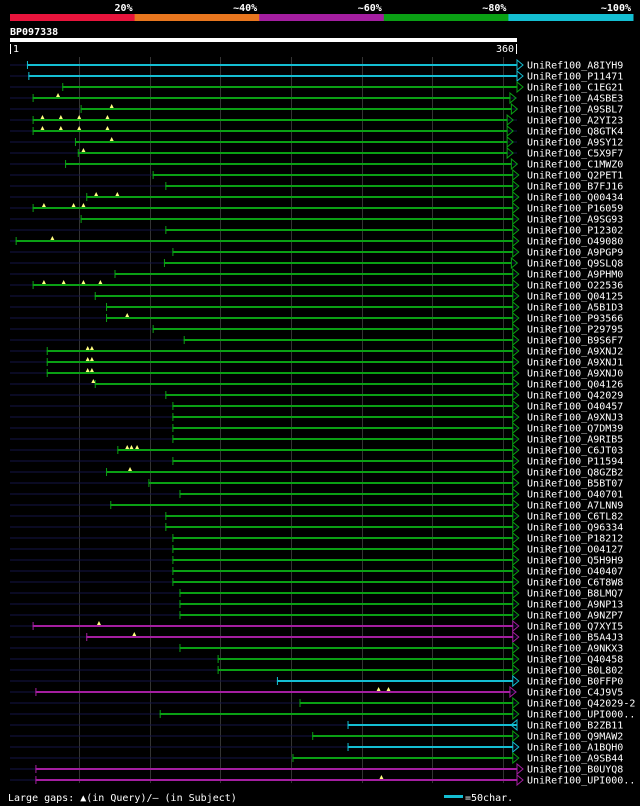 This screenshot has width=640, height=806. I want to click on hit-label: UniRef100_B0FFP0, so click(575, 682).